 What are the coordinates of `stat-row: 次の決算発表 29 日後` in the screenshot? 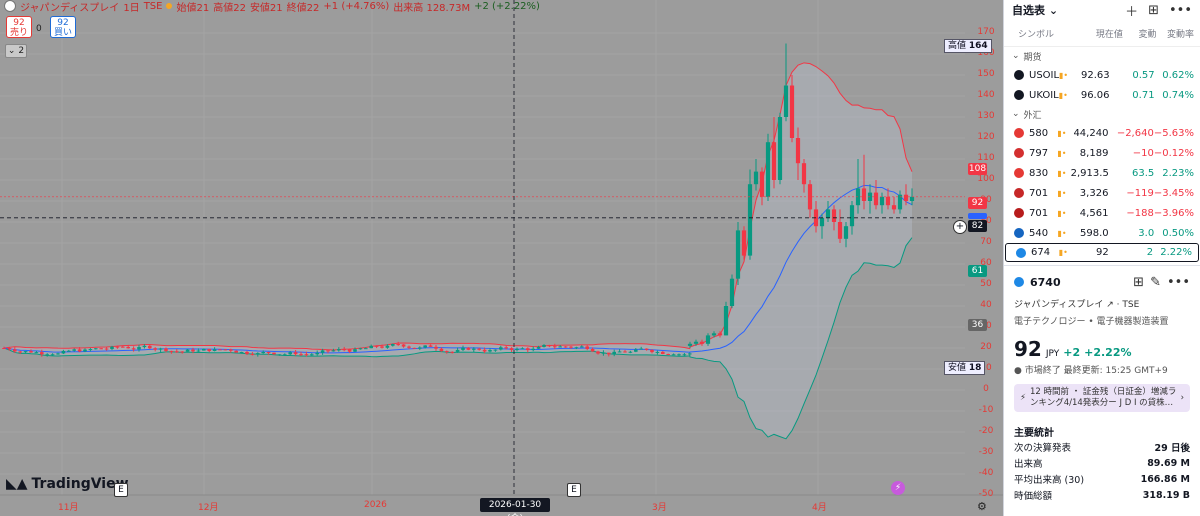 It's located at (1102, 447).